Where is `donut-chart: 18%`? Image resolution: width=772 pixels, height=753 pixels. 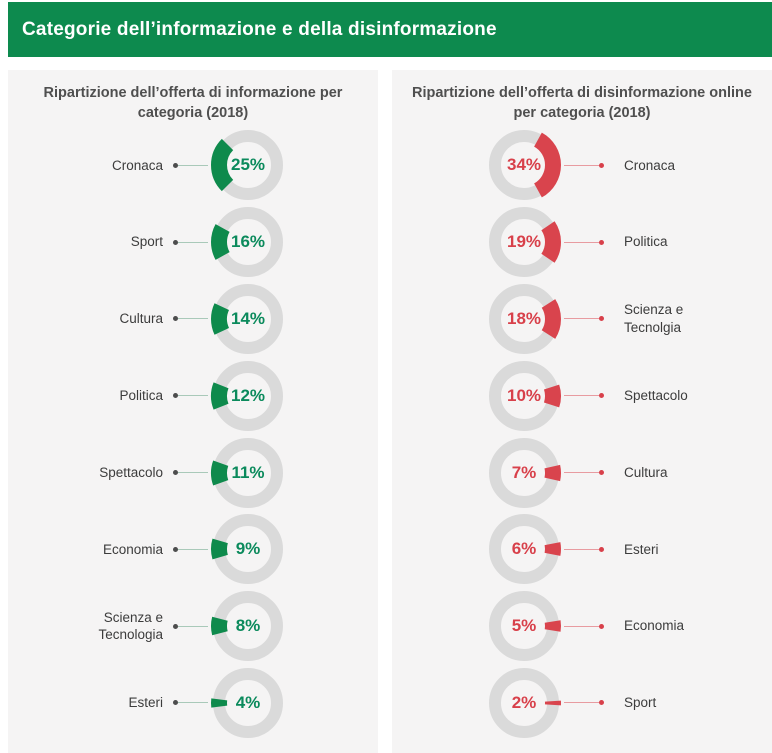 donut-chart: 18% is located at coordinates (524, 319).